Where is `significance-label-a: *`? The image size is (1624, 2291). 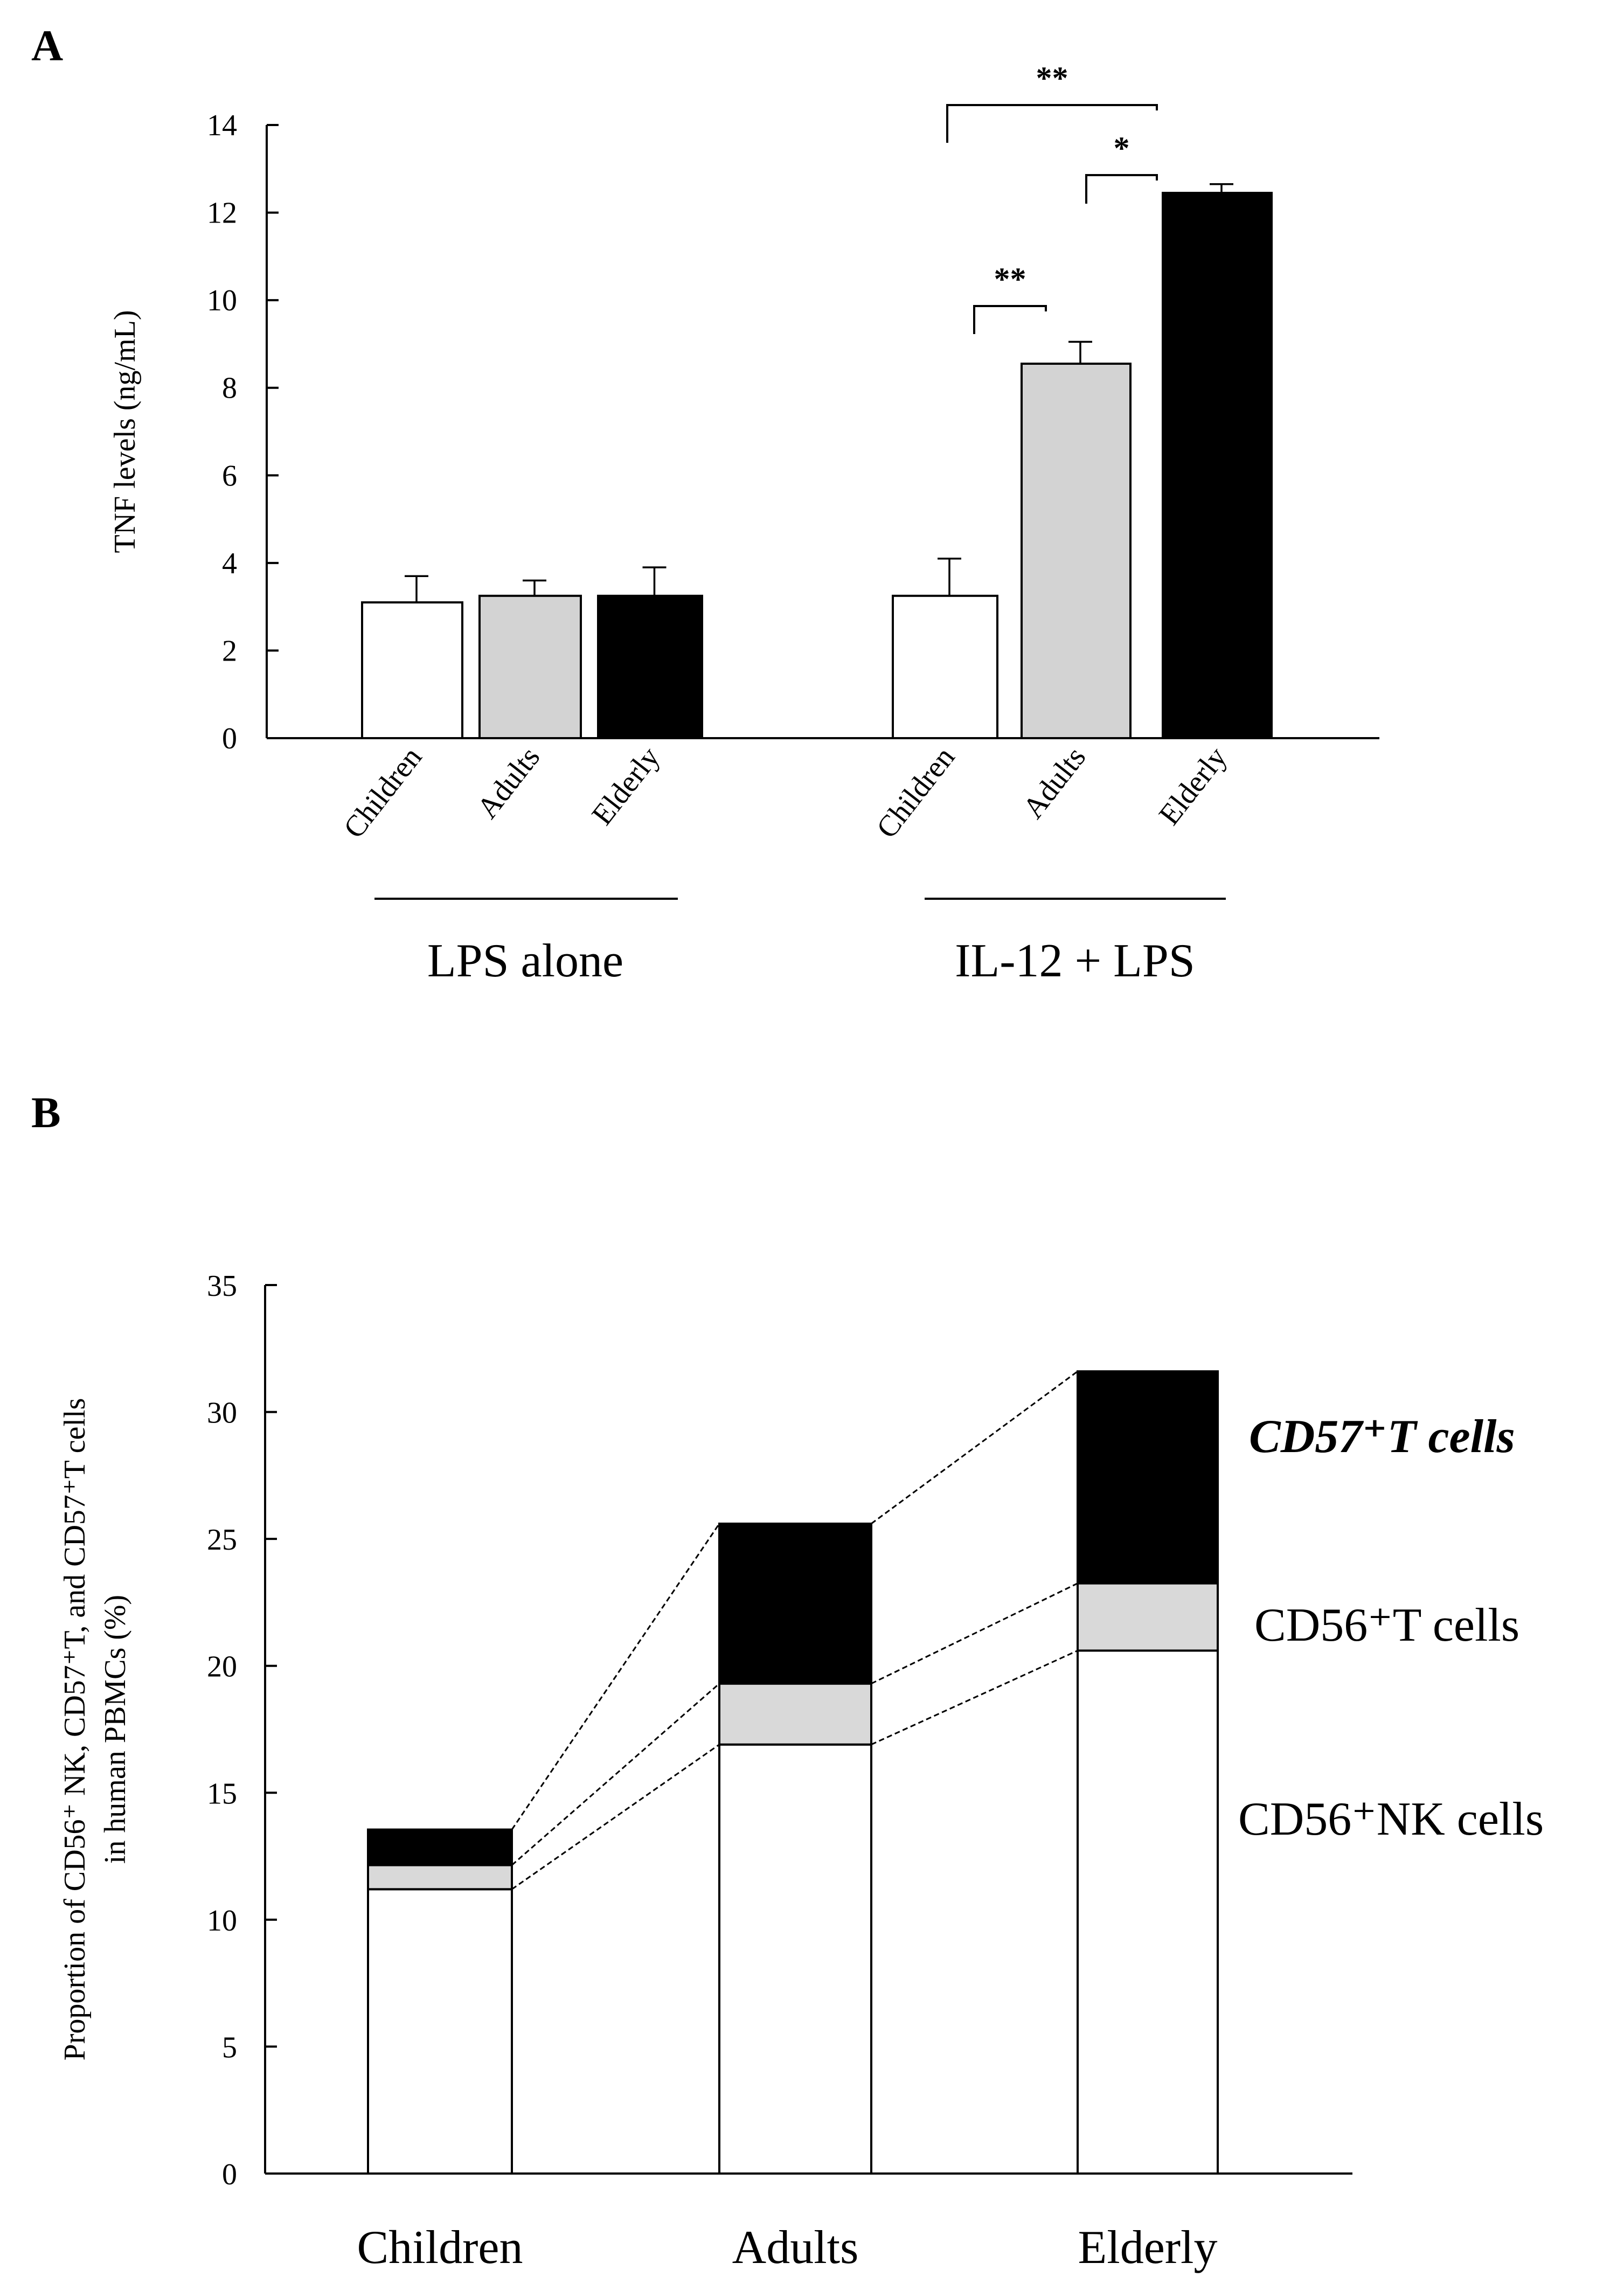
significance-label-a: * is located at coordinates (1122, 148).